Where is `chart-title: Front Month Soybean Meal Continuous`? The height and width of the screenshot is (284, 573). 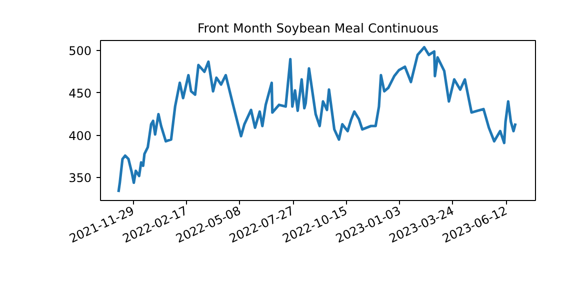
chart-title: Front Month Soybean Meal Continuous is located at coordinates (318, 28).